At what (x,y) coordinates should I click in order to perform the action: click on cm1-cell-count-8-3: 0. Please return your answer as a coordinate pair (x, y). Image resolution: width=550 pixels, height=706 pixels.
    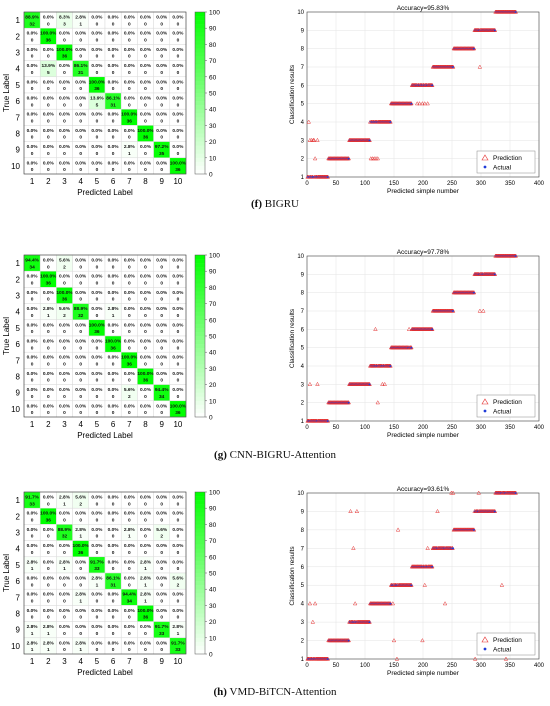
    Looking at the image, I should click on (80, 397).